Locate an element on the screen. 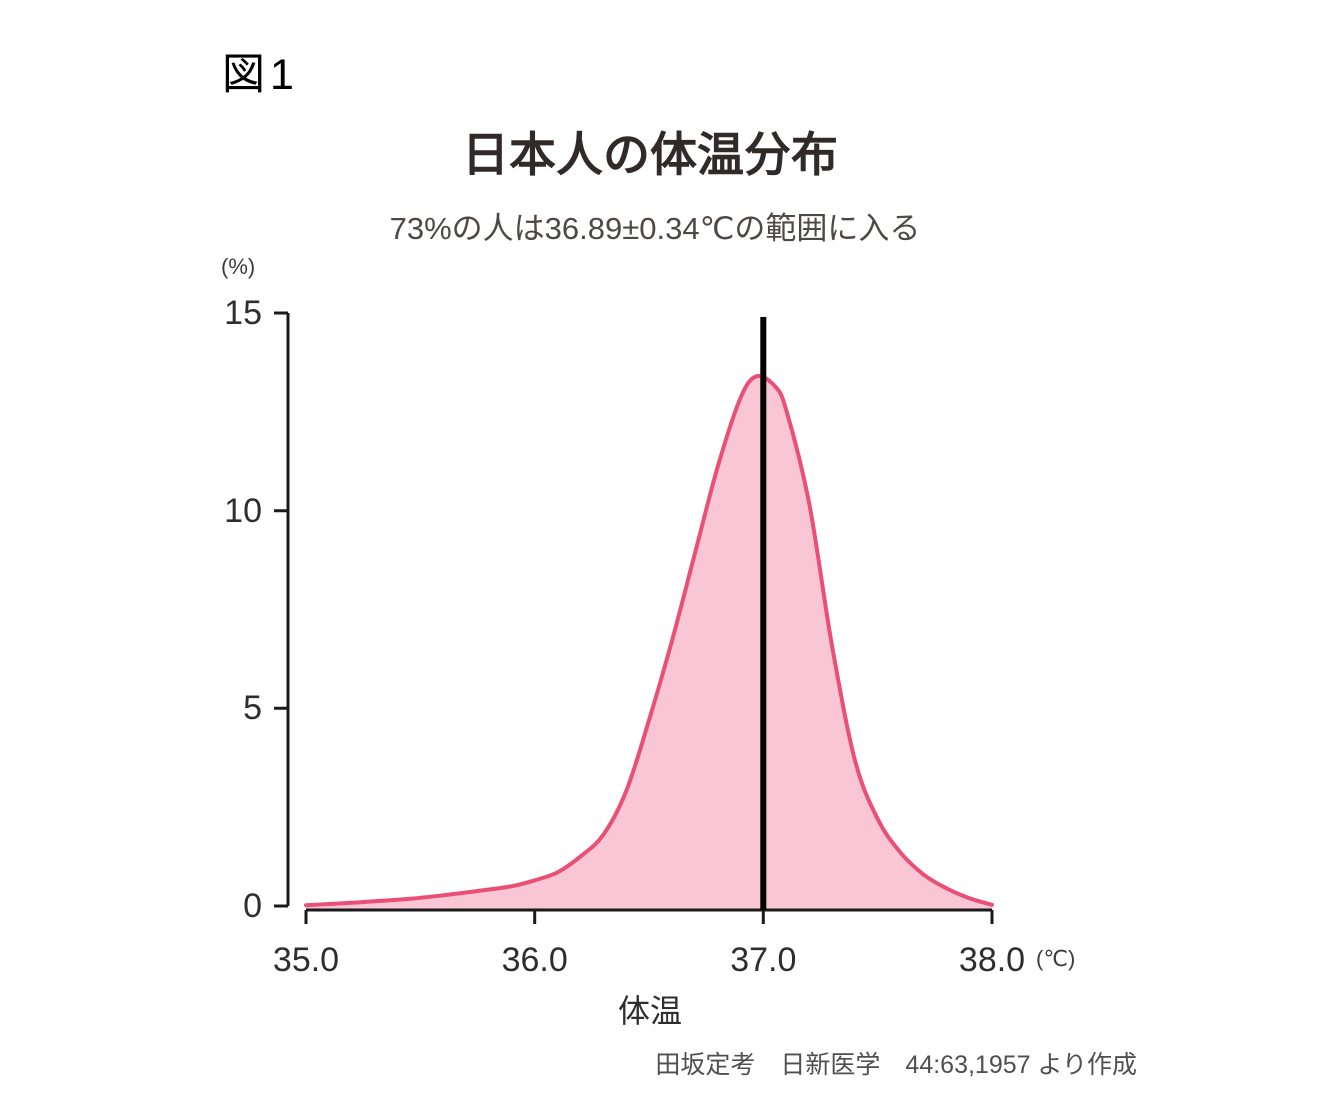 This screenshot has height=1100, width=1340. y-axis-unit-label: (%) is located at coordinates (238, 266).